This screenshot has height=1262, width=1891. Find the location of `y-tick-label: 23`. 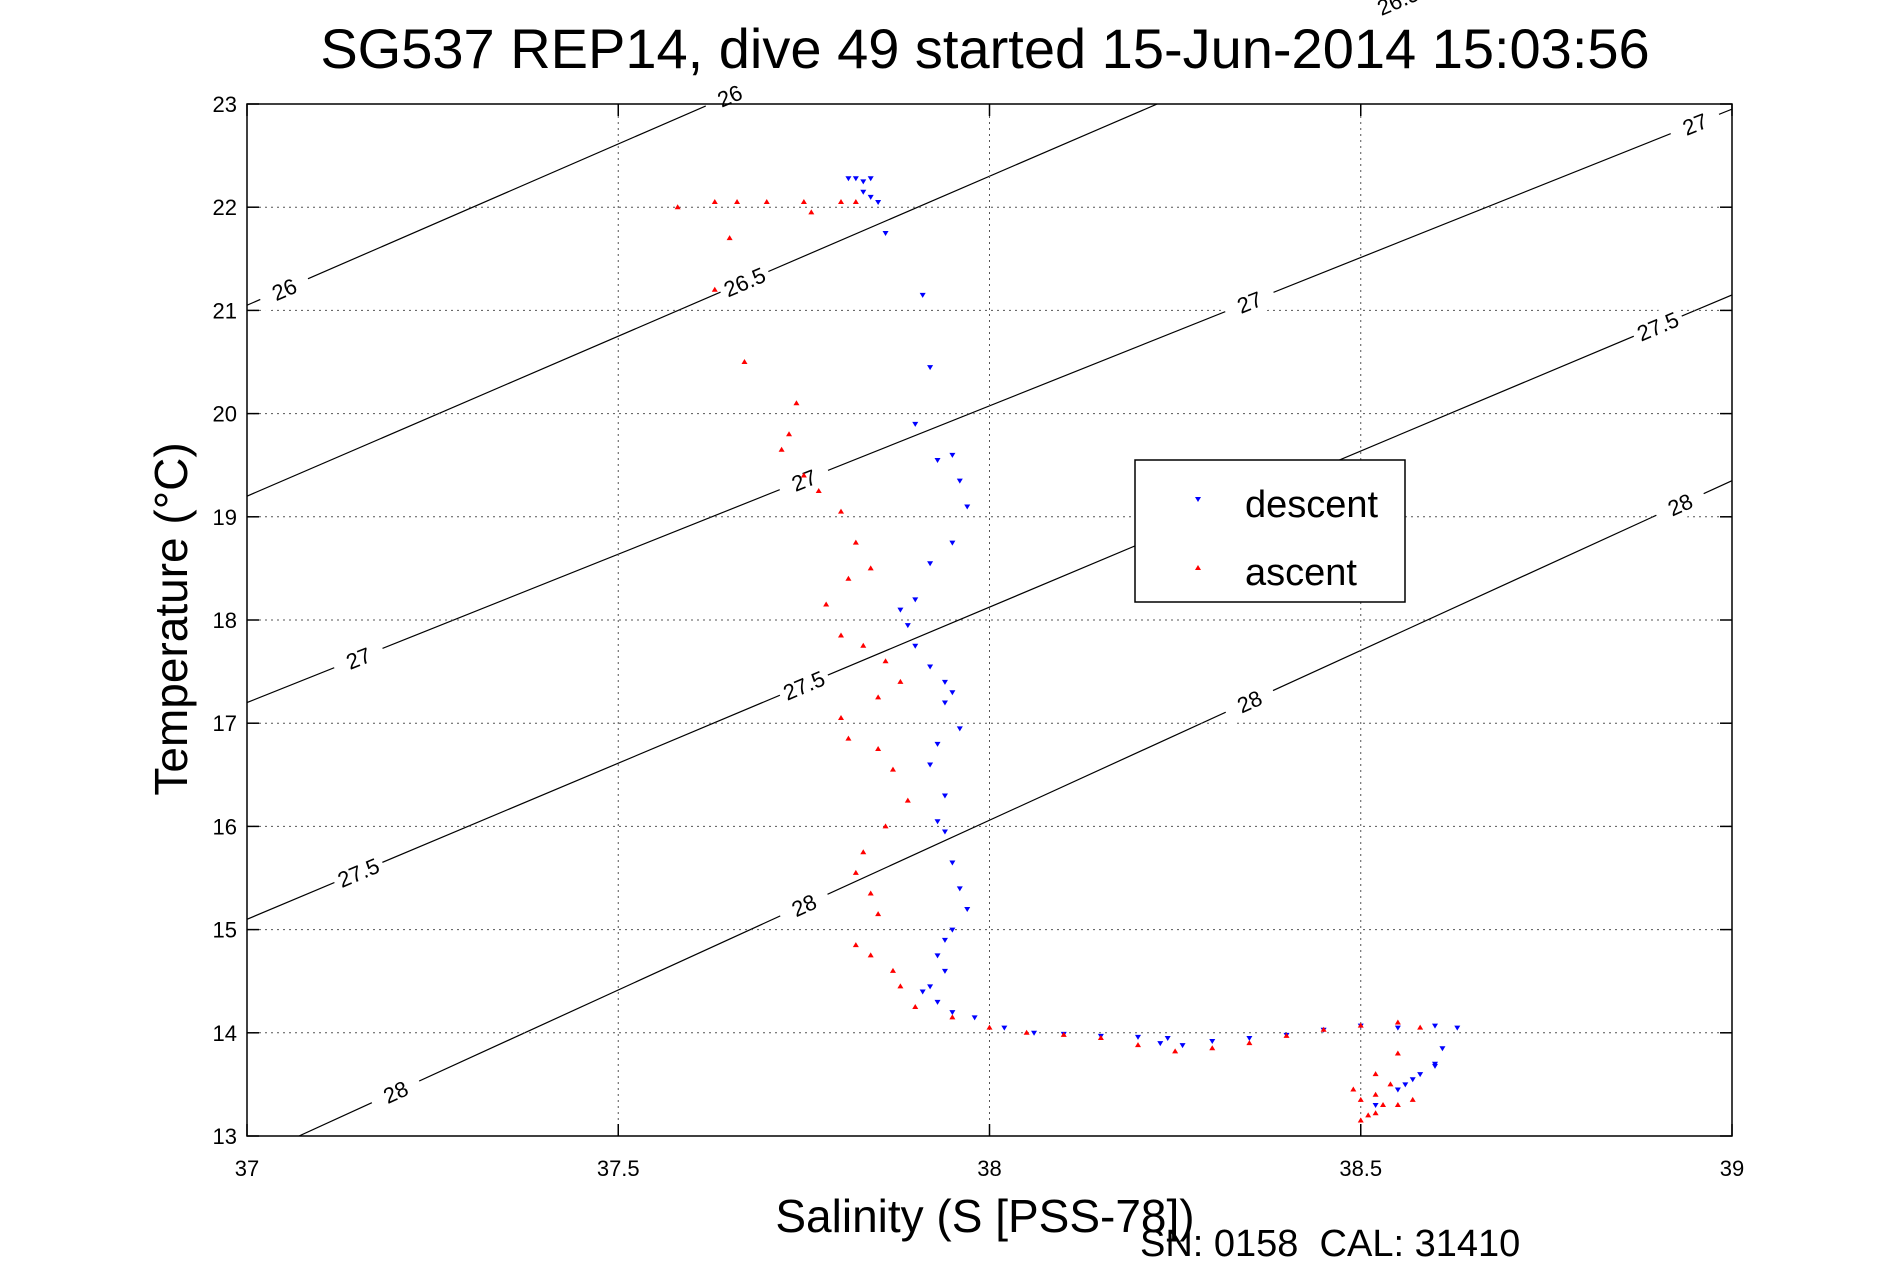

y-tick-label: 23 is located at coordinates (225, 104).